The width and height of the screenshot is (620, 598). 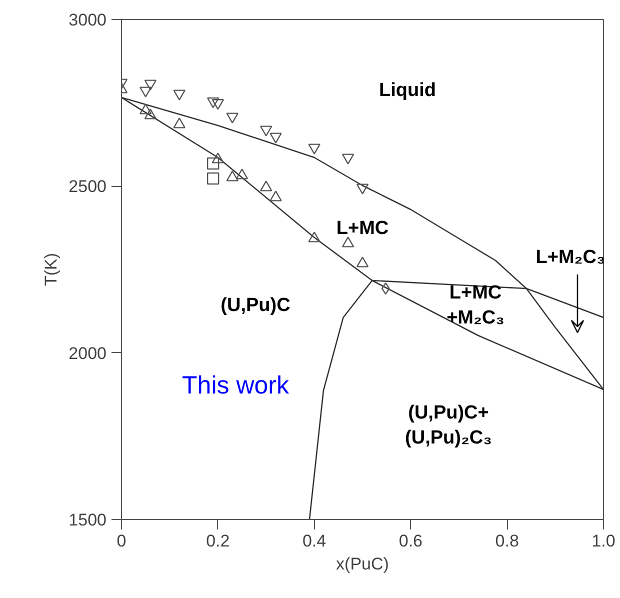 I want to click on annotation: (U,Pu)C, so click(x=255, y=305).